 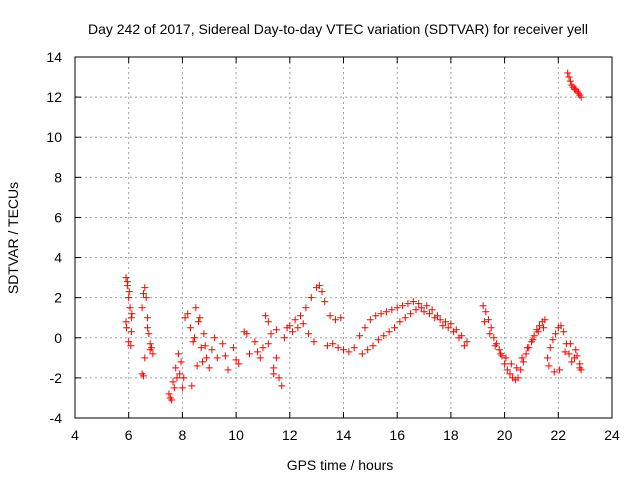 I want to click on y-tick-label: 8, so click(x=58, y=177).